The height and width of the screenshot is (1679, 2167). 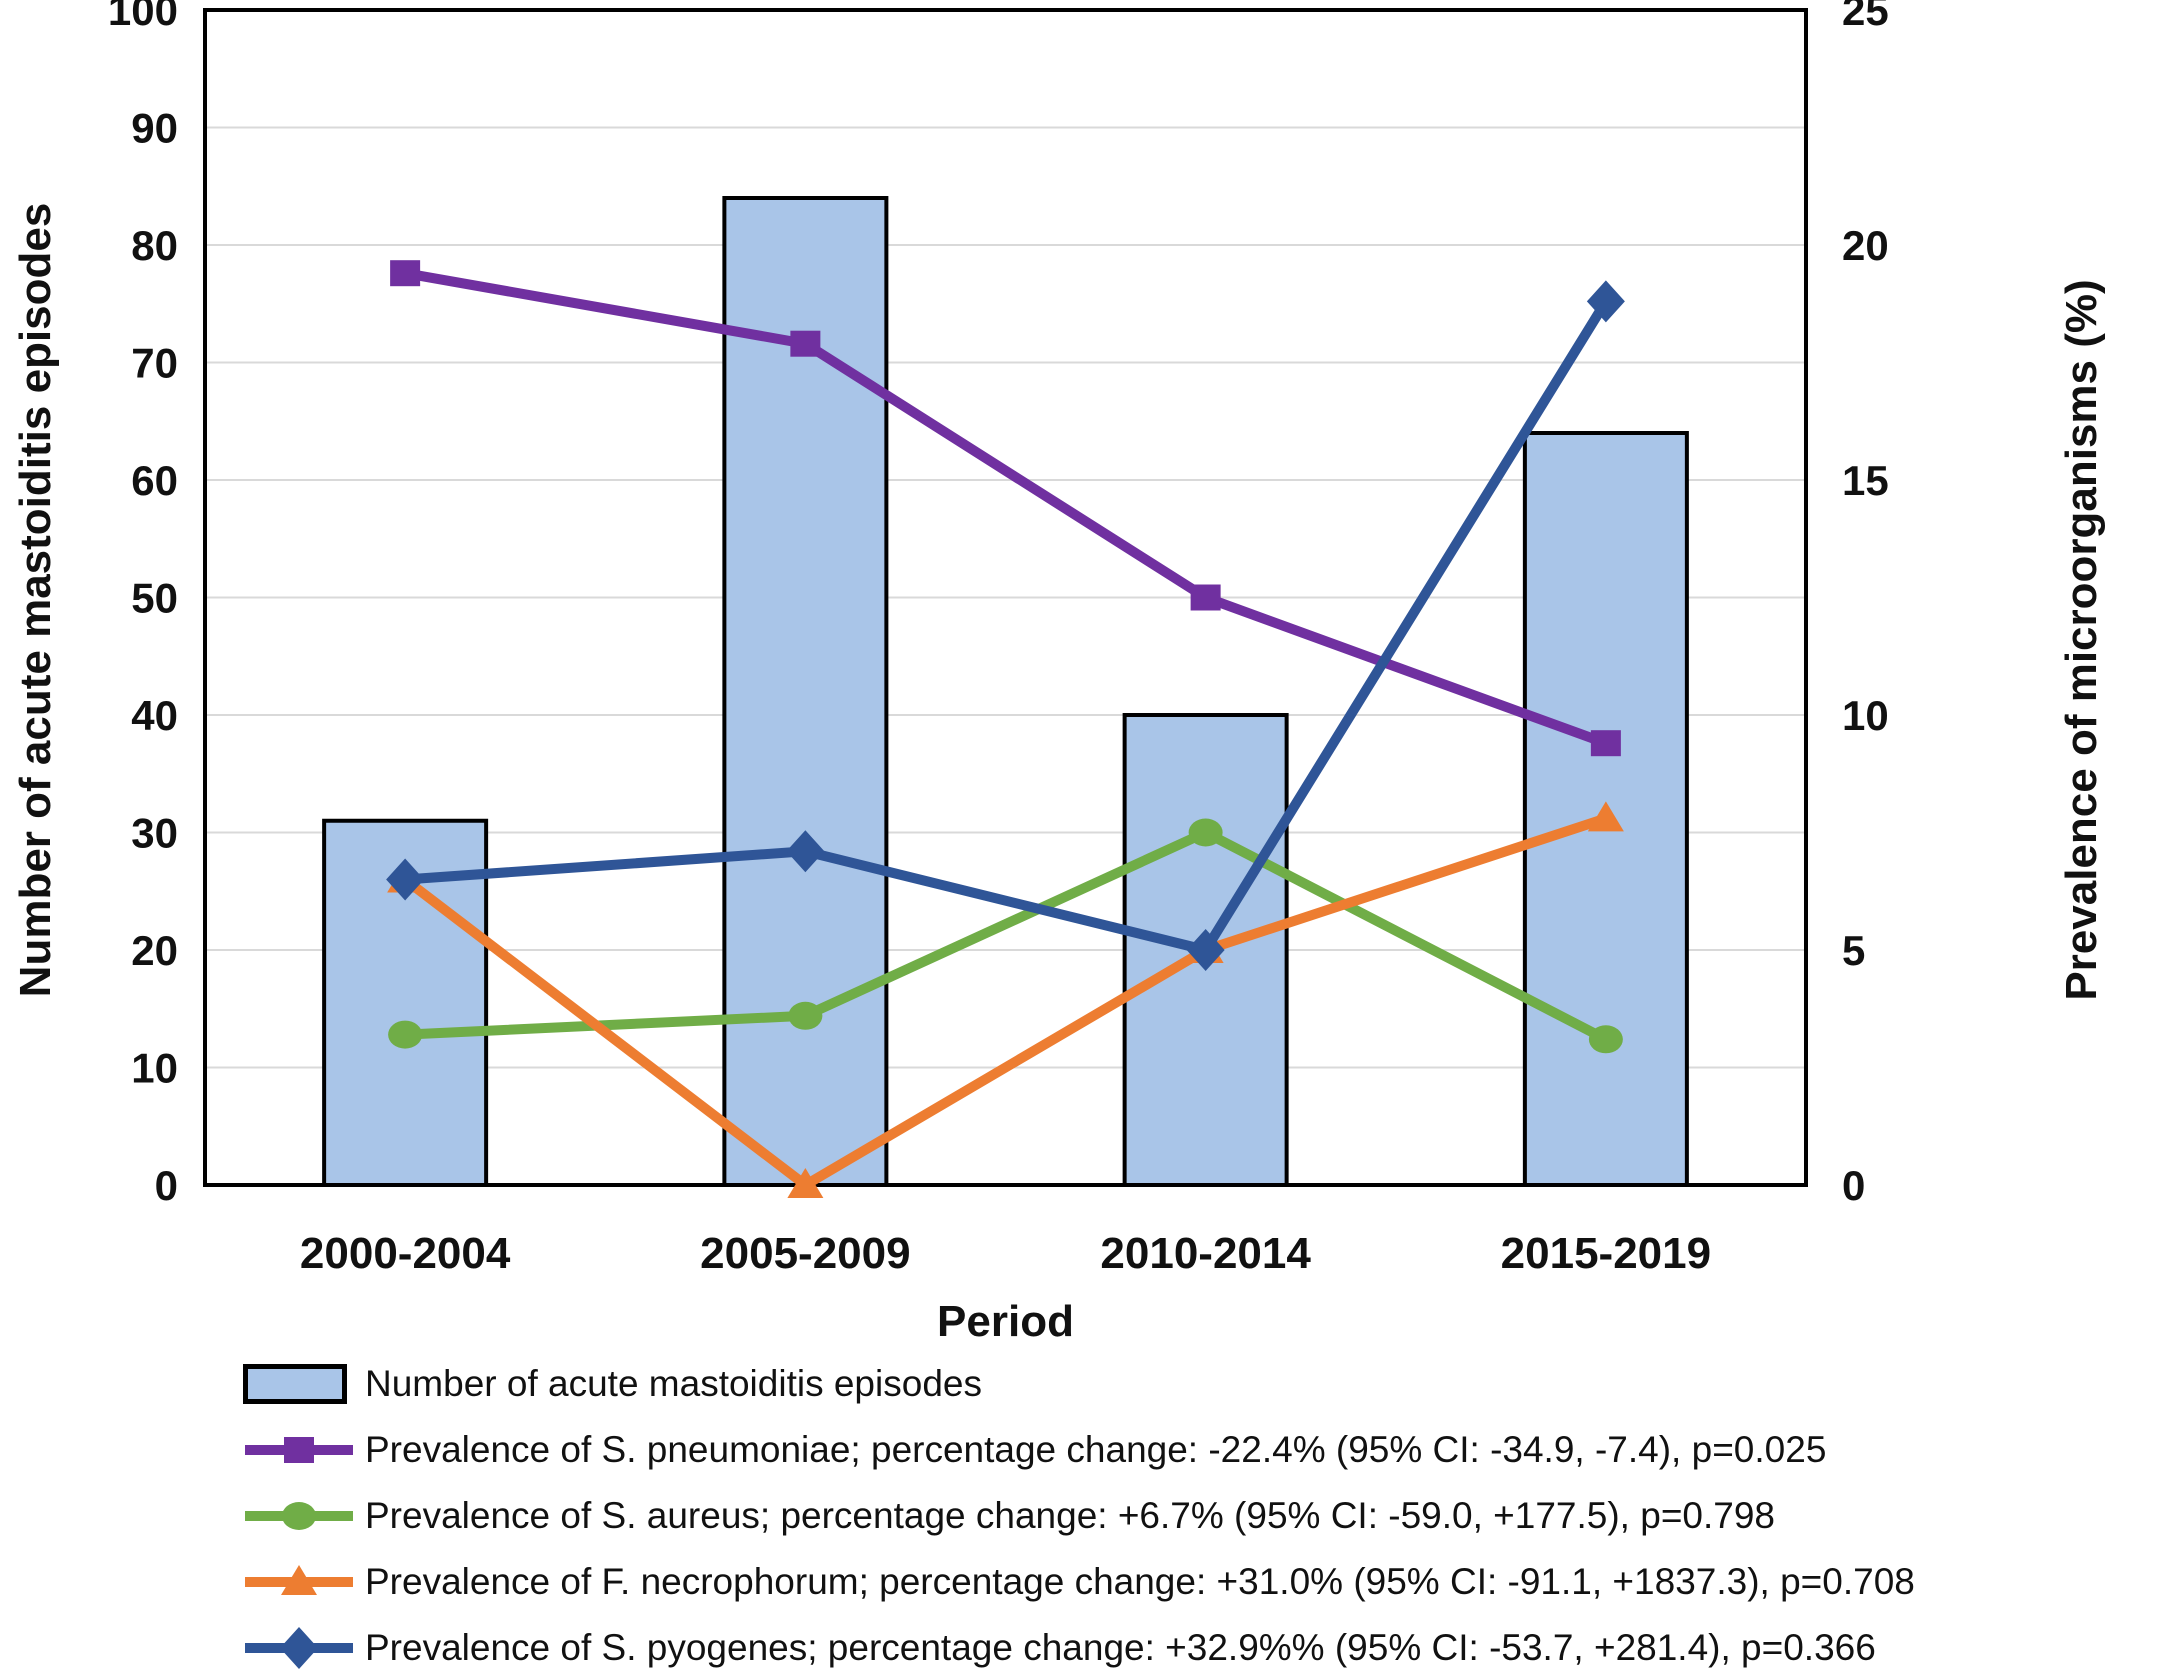 What do you see at coordinates (154, 245) in the screenshot?
I see `left-axis-tick-80: 80` at bounding box center [154, 245].